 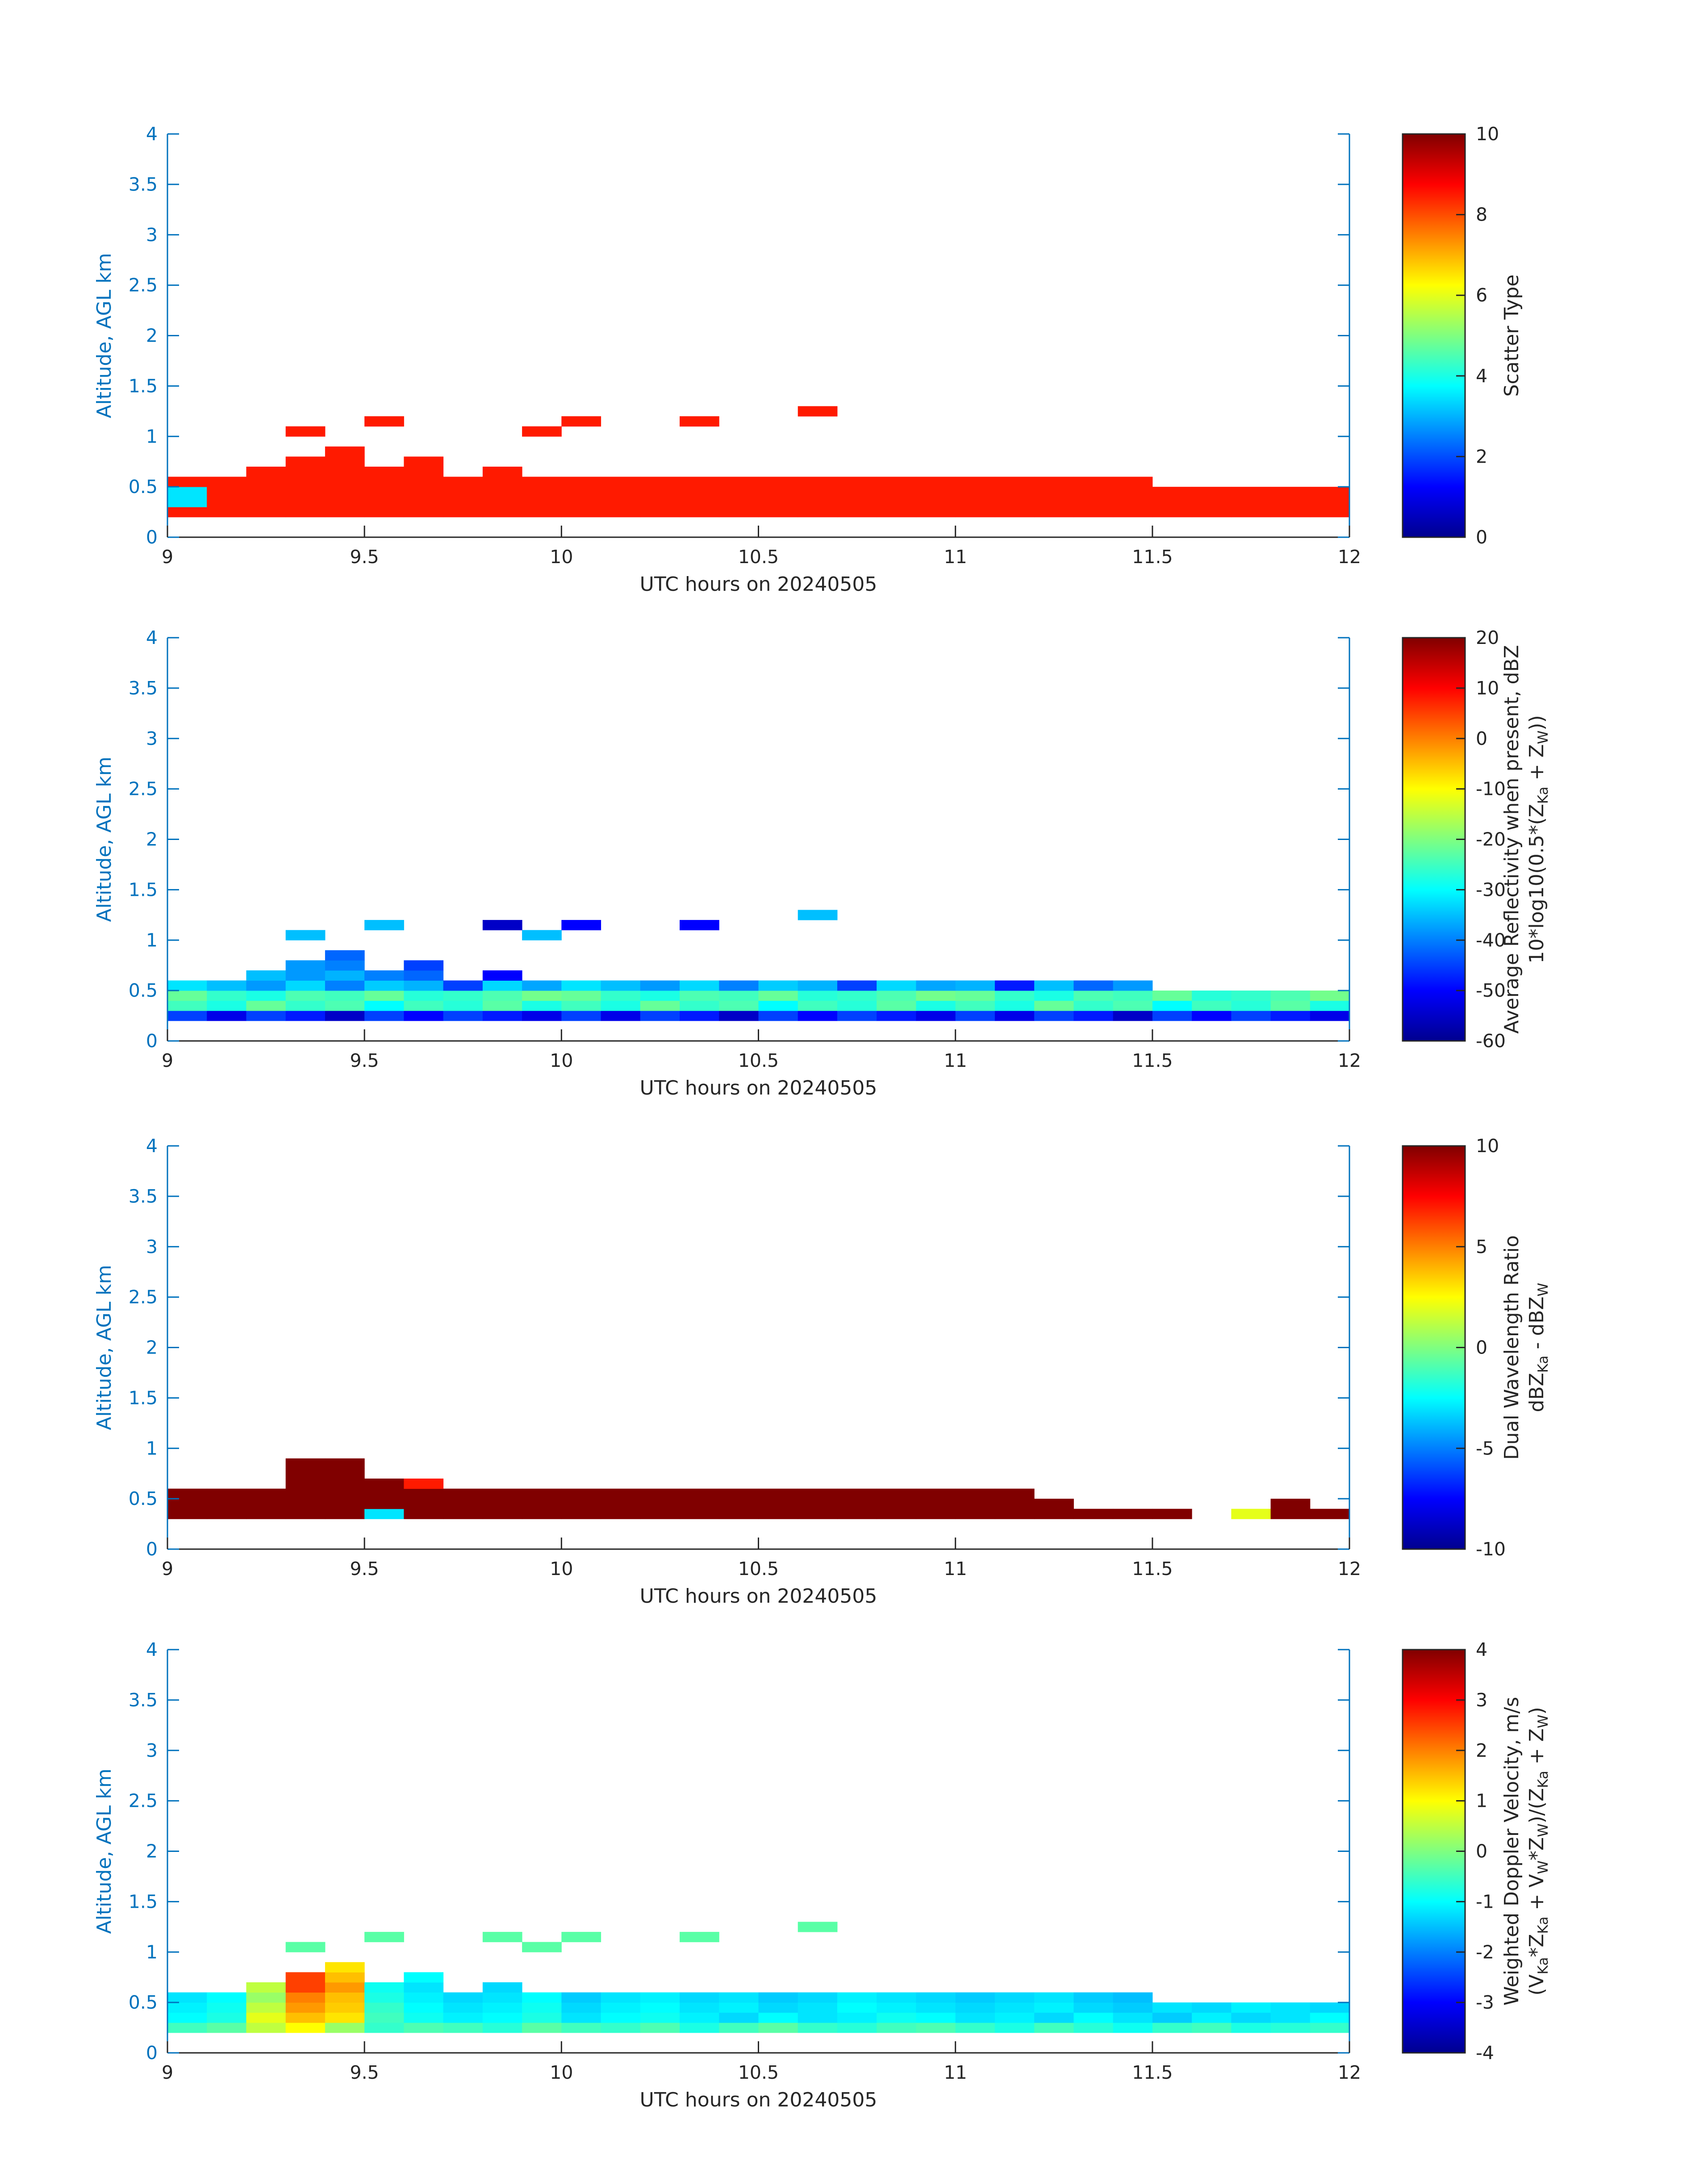 I want to click on colorbar-tick-label: 0, so click(x=1481, y=738).